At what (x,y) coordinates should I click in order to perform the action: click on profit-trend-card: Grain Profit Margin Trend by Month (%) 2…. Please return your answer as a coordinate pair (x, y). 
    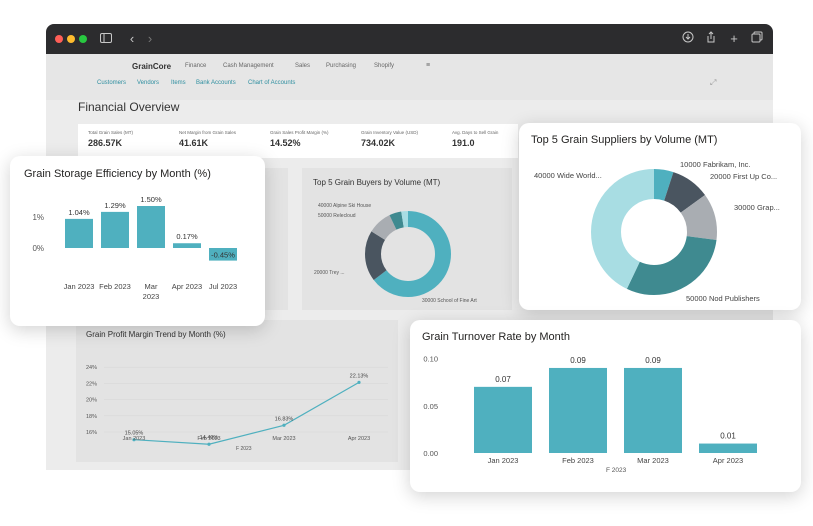
    Looking at the image, I should click on (237, 391).